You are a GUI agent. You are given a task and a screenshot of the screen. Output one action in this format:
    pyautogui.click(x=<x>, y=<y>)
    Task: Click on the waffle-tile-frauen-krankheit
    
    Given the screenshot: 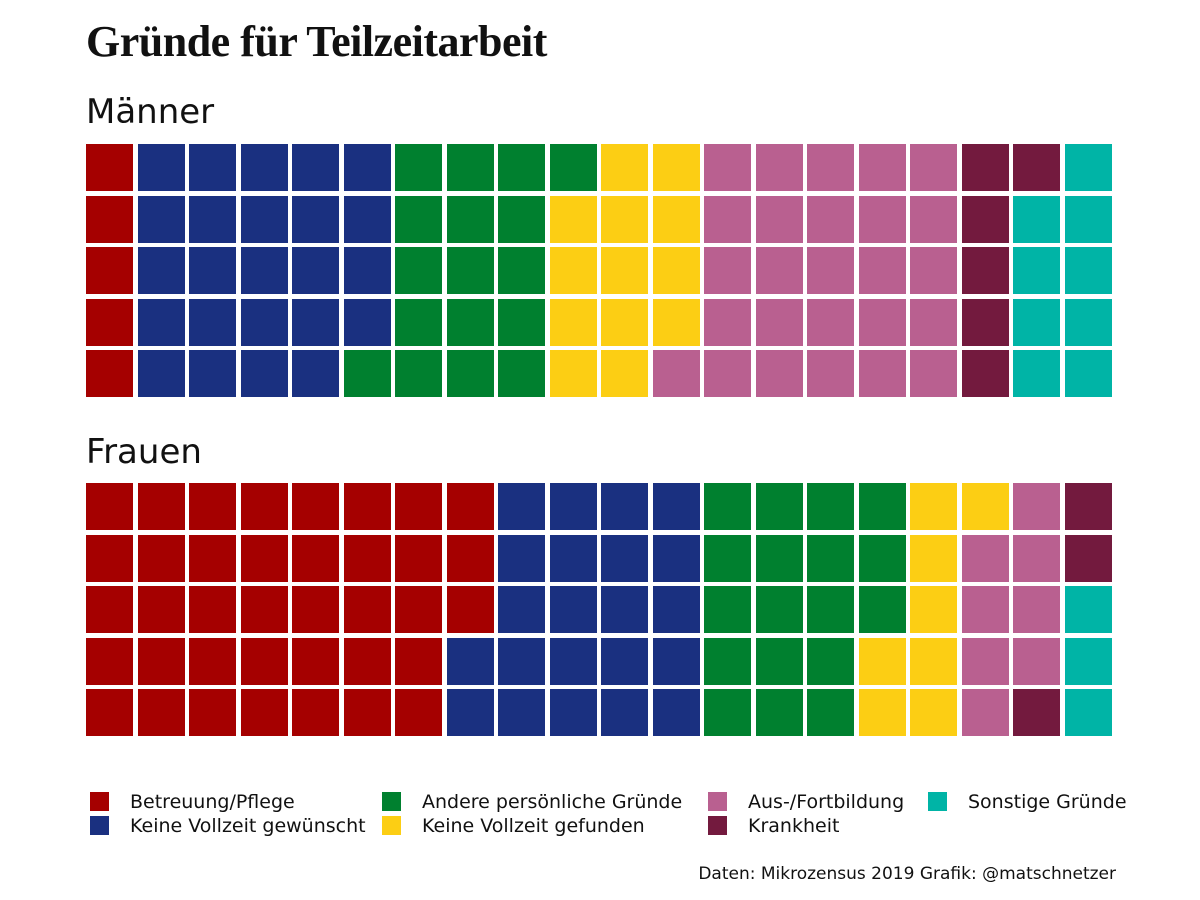 What is the action you would take?
    pyautogui.click(x=1036, y=712)
    